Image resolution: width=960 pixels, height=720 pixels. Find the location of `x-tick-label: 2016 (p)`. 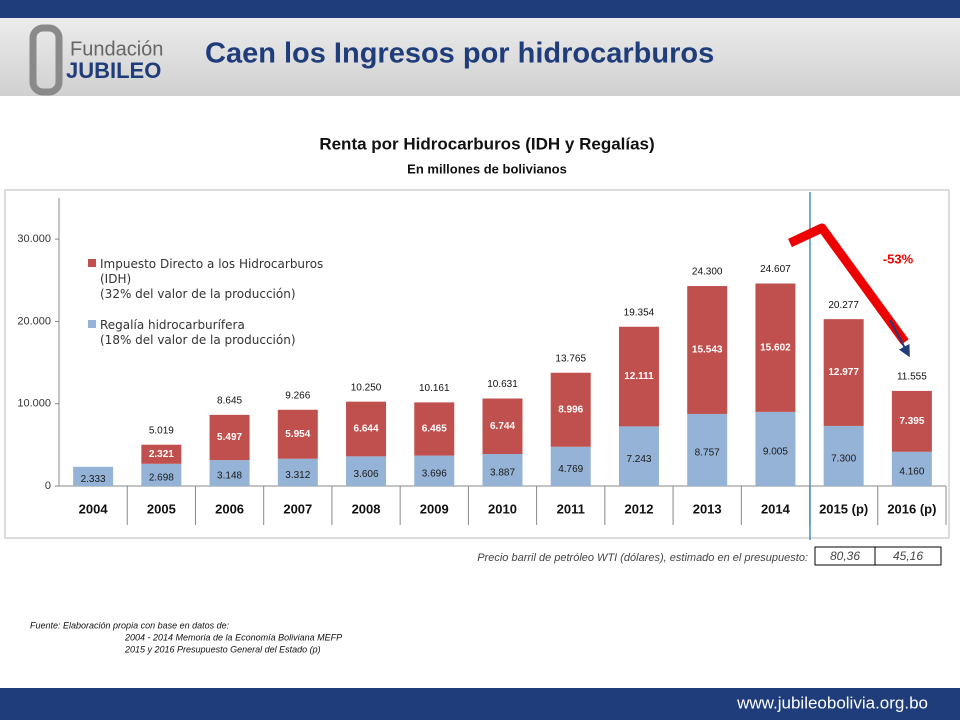

x-tick-label: 2016 (p) is located at coordinates (911, 508).